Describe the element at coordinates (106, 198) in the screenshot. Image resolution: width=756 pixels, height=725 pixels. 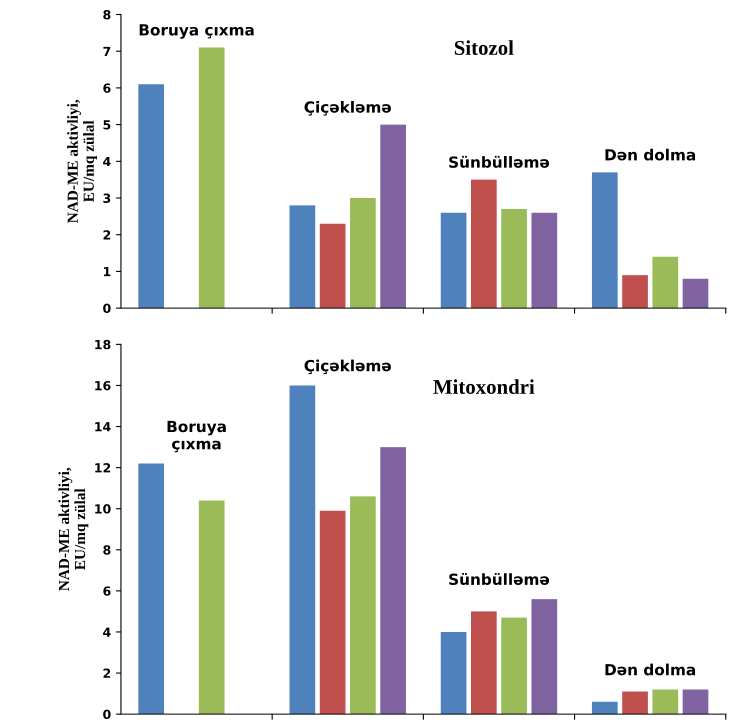
I see `y-tick-label: 3` at that location.